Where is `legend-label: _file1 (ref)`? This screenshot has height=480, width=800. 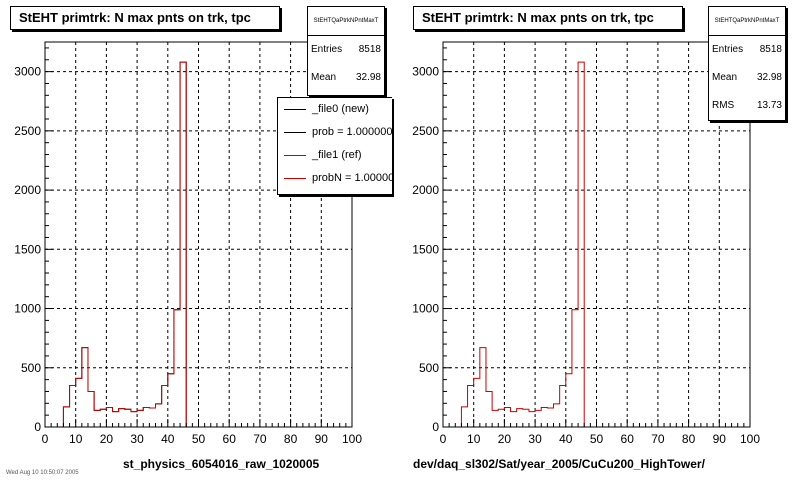 legend-label: _file1 (ref) is located at coordinates (337, 155).